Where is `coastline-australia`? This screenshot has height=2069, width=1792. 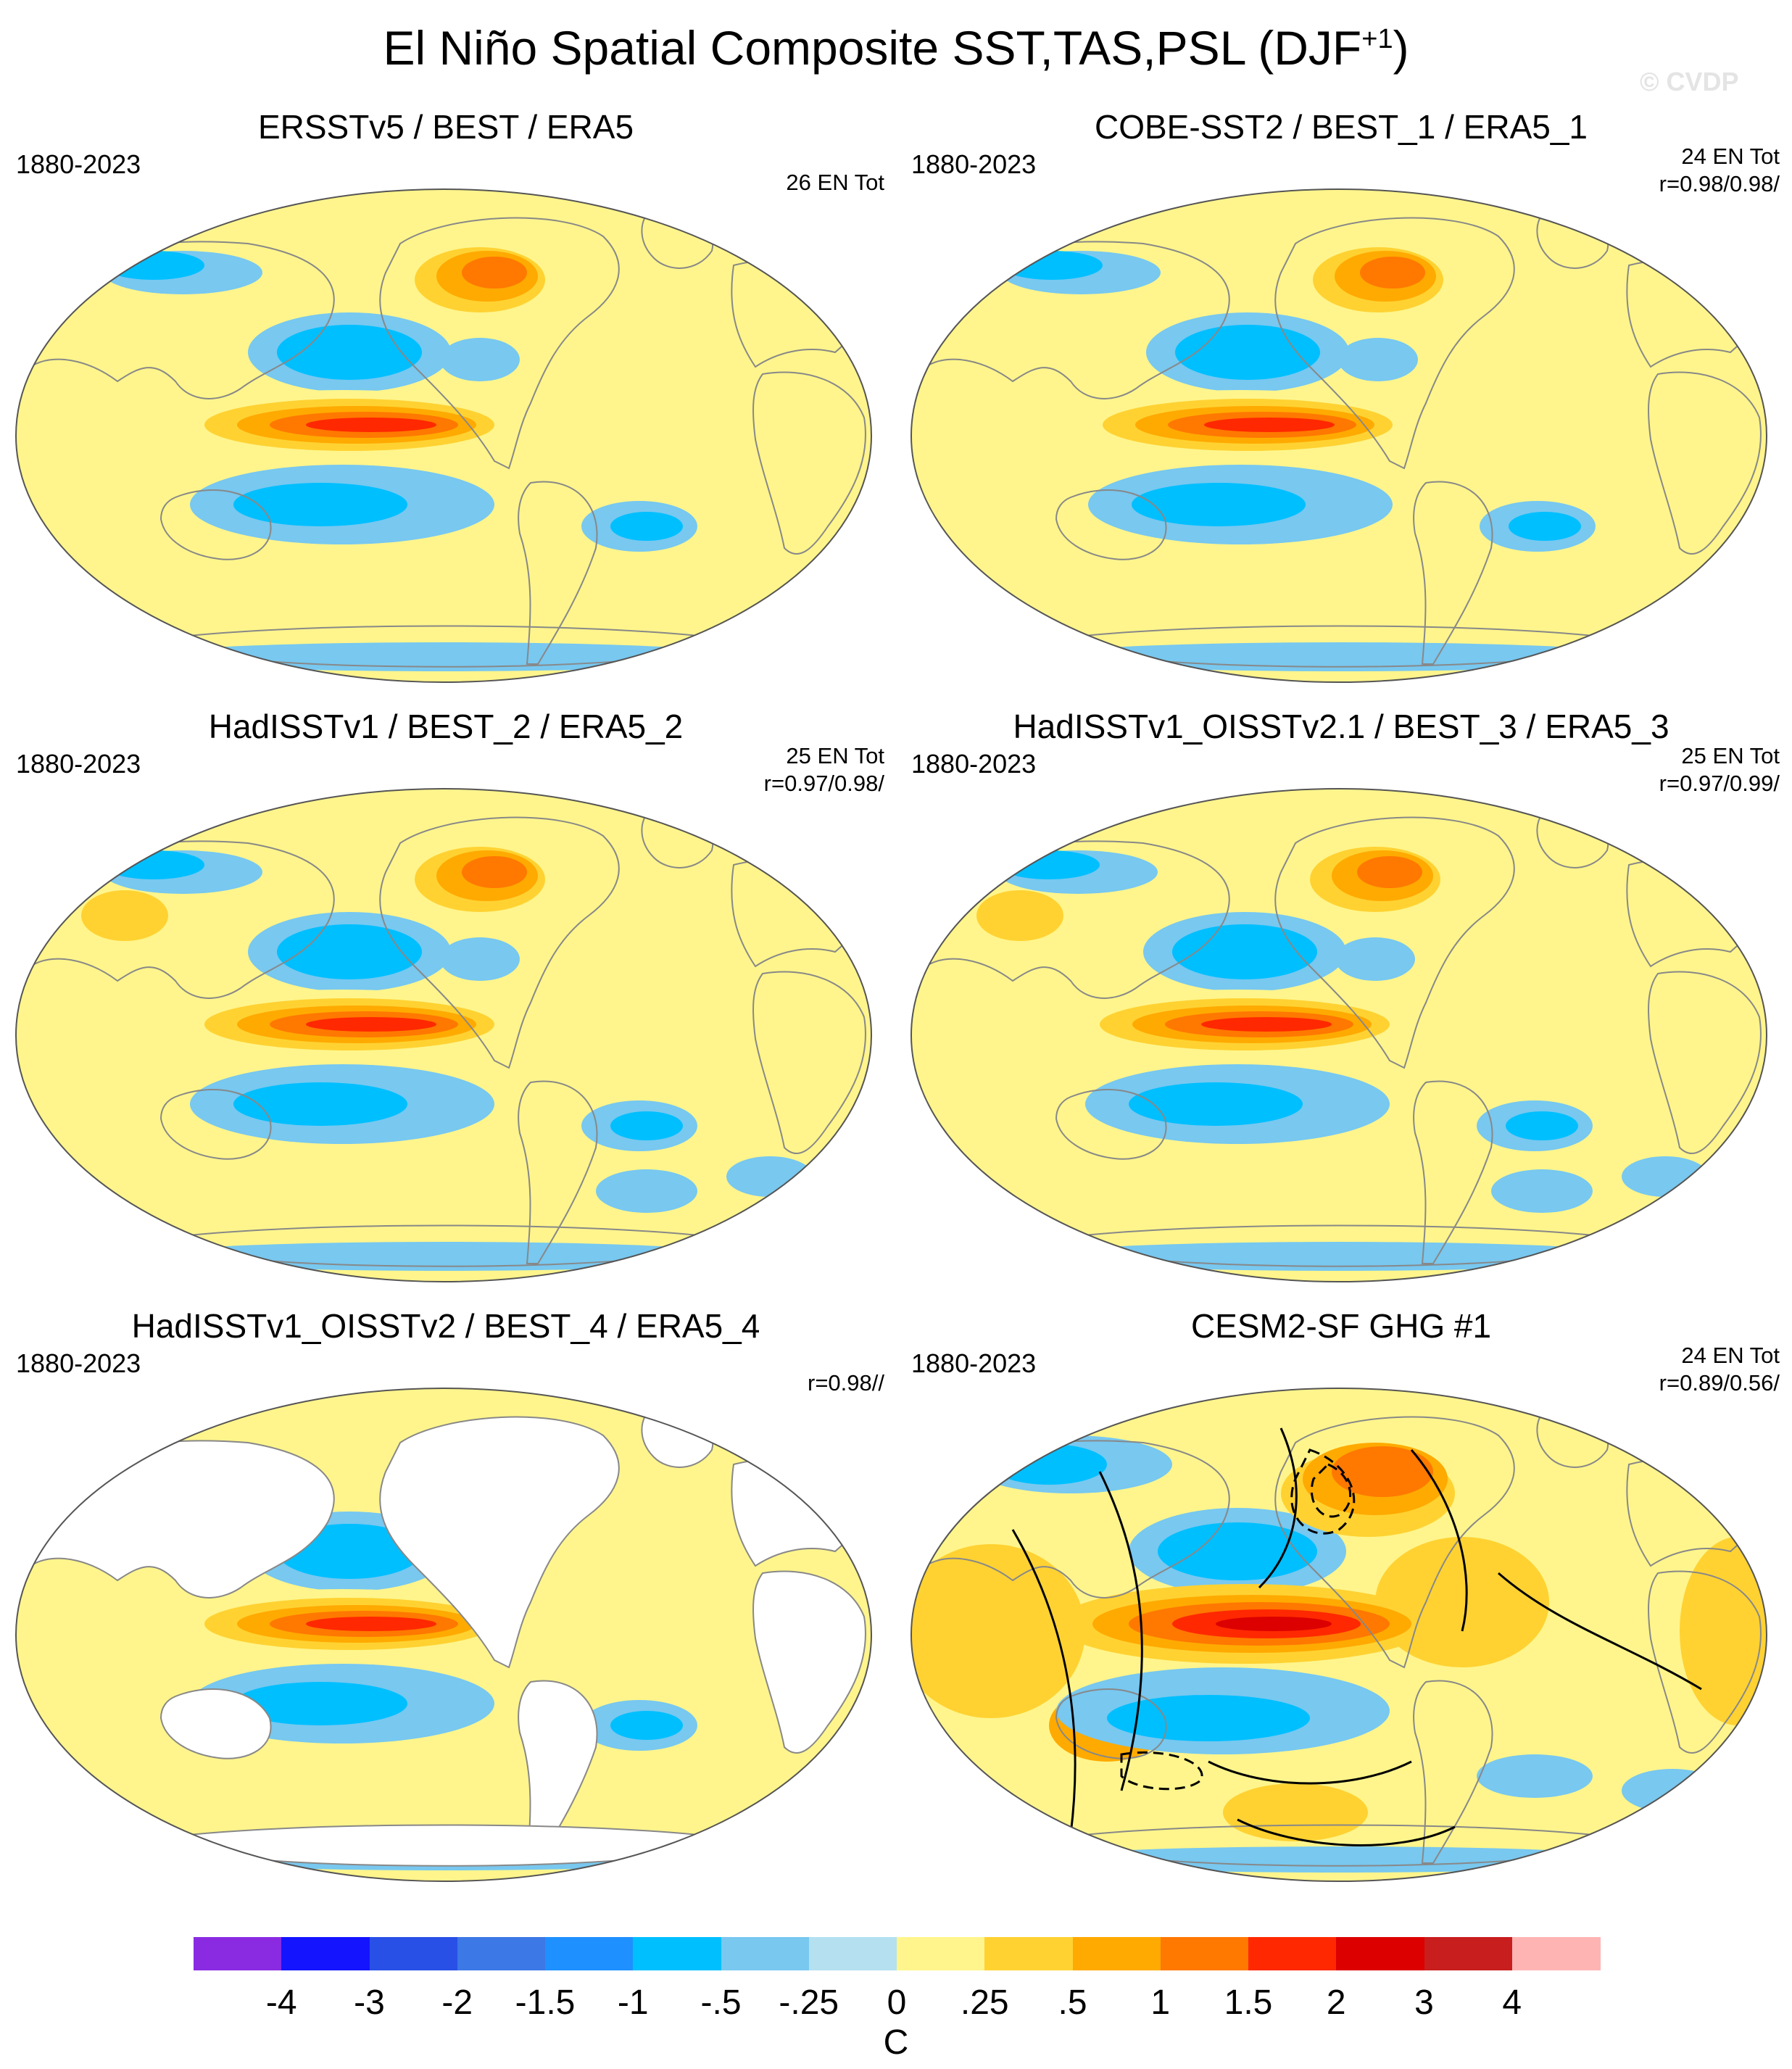
coastline-australia is located at coordinates (216, 1723).